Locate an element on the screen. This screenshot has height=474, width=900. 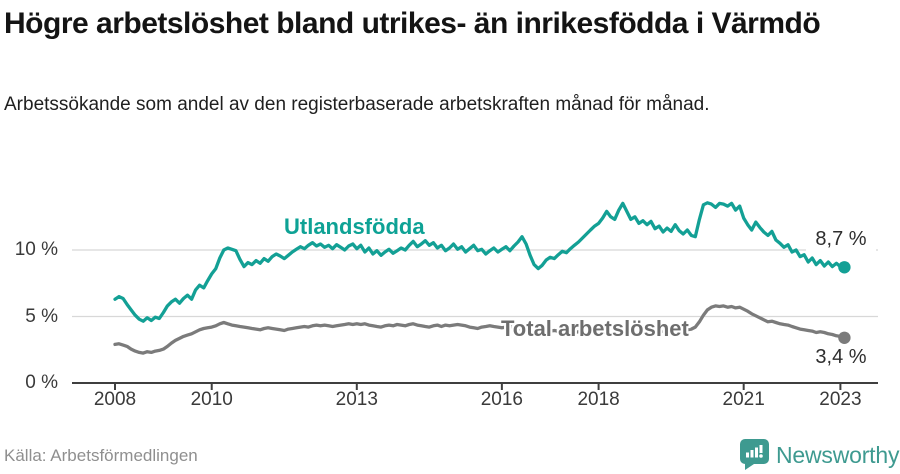
newsworthy-logo: Newsworthy is located at coordinates (819, 454).